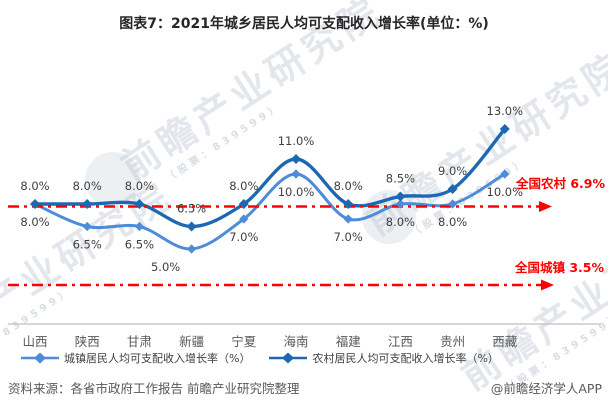  What do you see at coordinates (452, 341) in the screenshot?
I see `x-axis-label: 贵州` at bounding box center [452, 341].